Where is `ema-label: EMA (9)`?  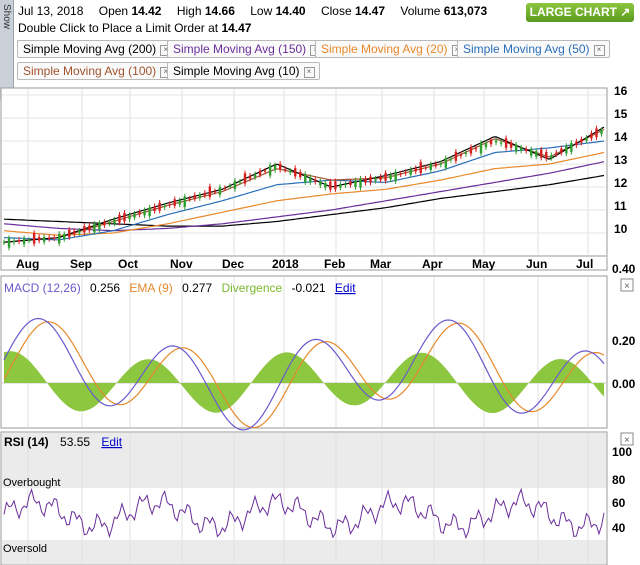 ema-label: EMA (9) is located at coordinates (150, 288).